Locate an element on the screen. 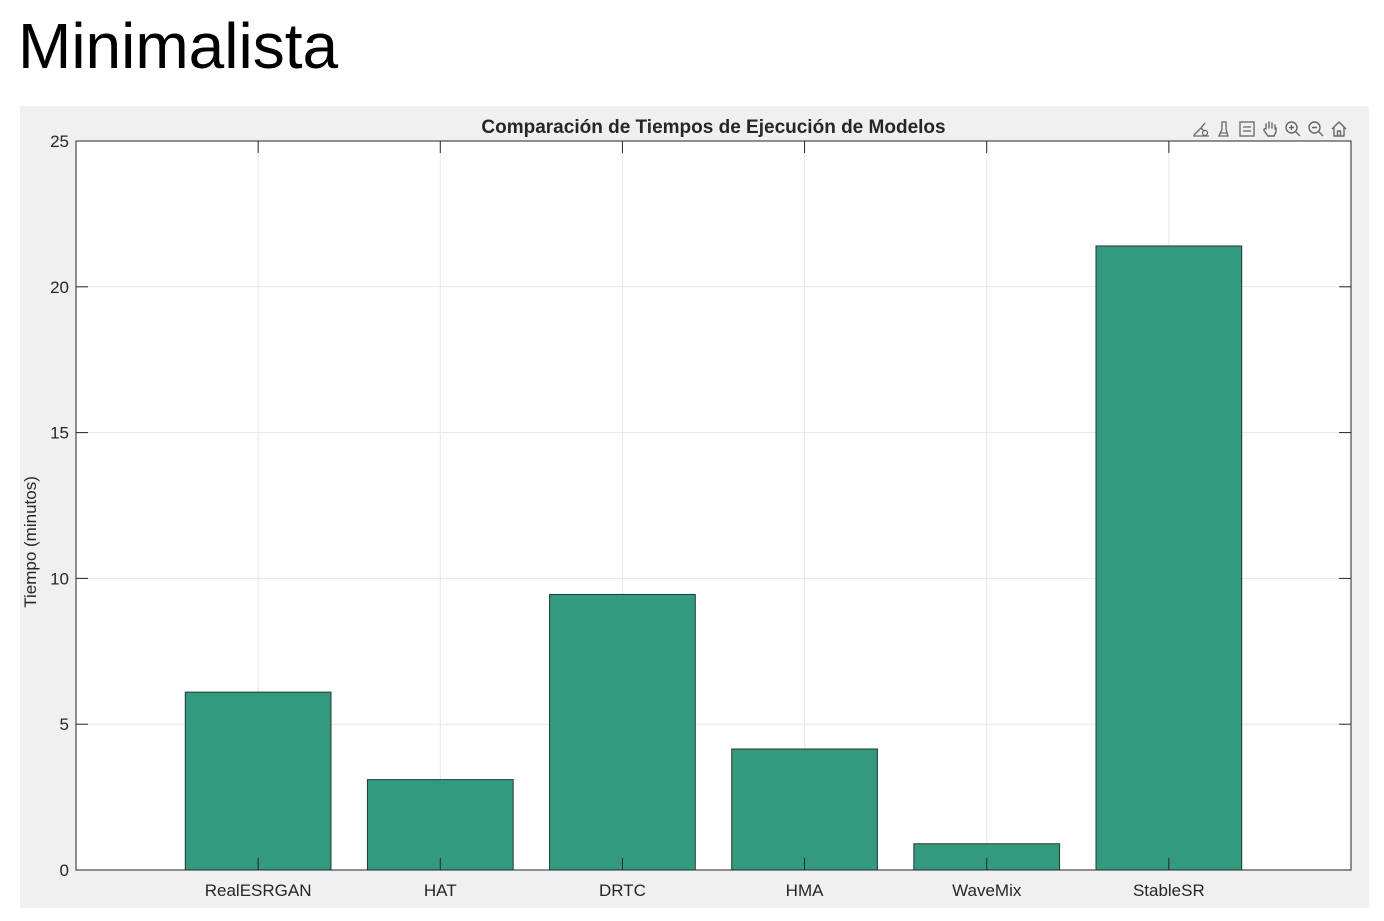 Image resolution: width=1384 pixels, height=921 pixels. y-tick-label: 10 is located at coordinates (59, 578).